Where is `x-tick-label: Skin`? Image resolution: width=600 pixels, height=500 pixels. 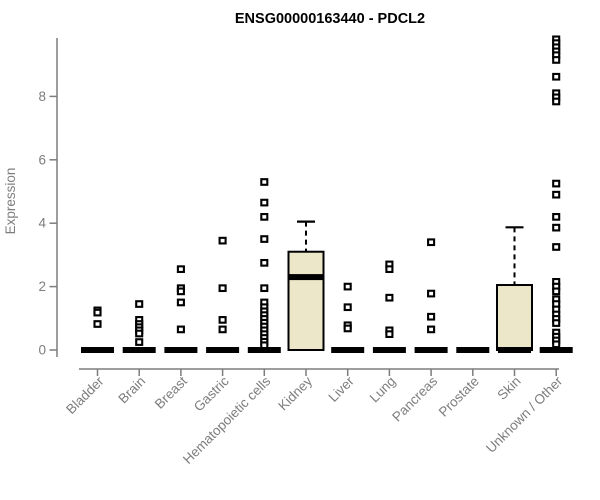 x-tick-label: Skin is located at coordinates (508, 388).